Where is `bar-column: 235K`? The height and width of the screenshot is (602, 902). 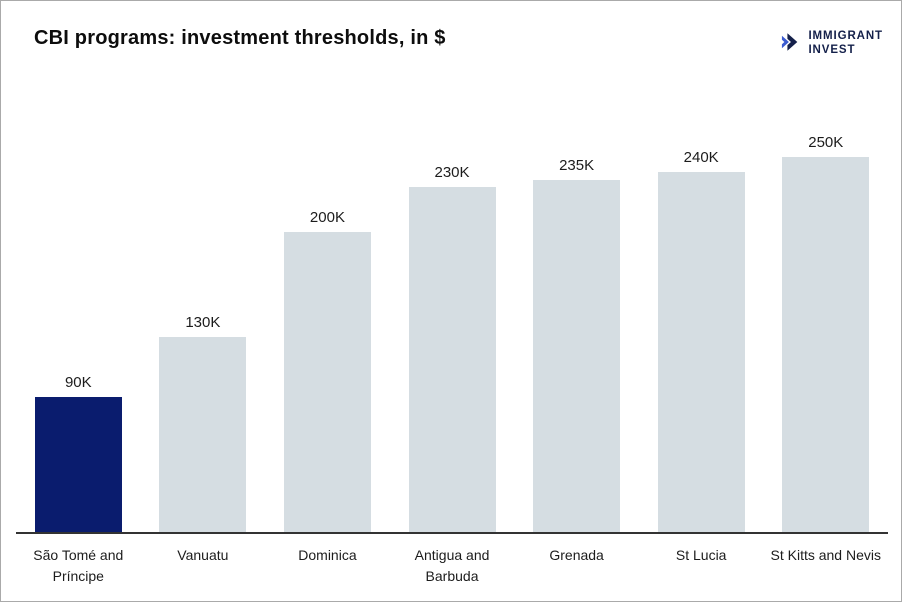
bar-column: 235K is located at coordinates (576, 331).